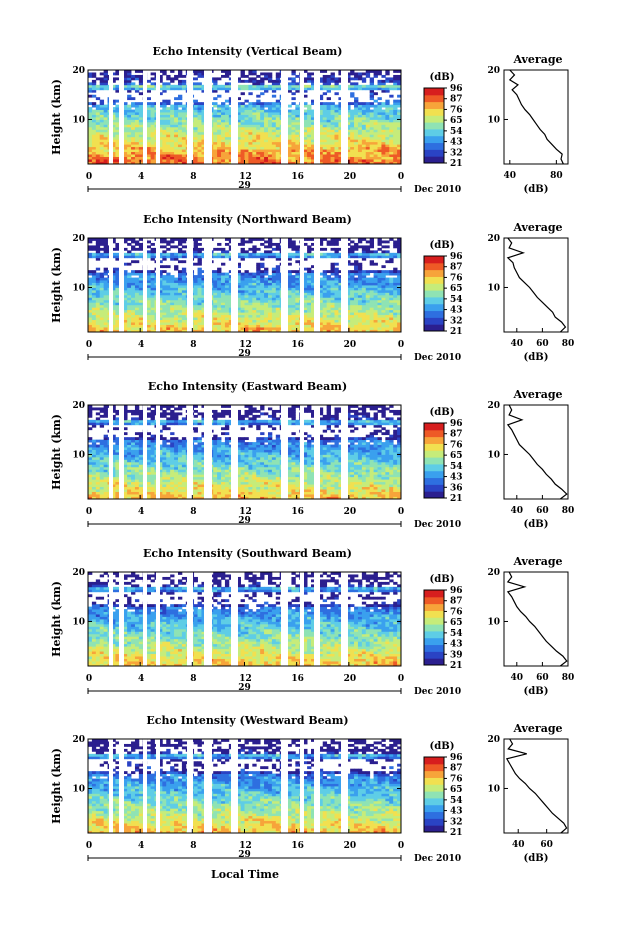  I want to click on data-gap, so click(234, 117).